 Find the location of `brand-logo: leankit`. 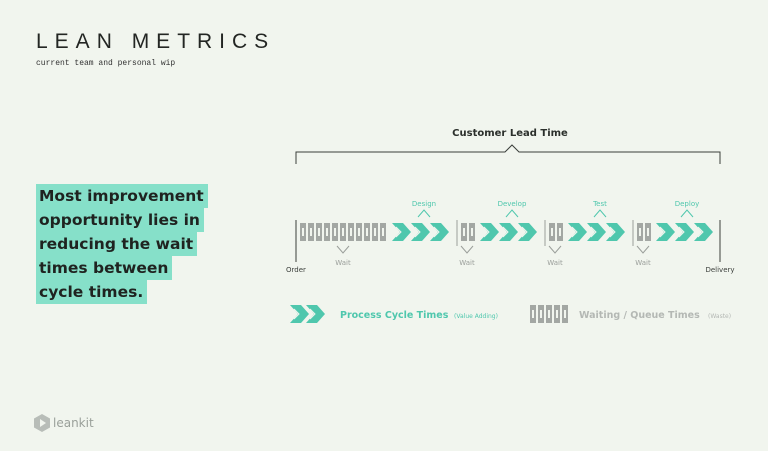

brand-logo: leankit is located at coordinates (64, 423).